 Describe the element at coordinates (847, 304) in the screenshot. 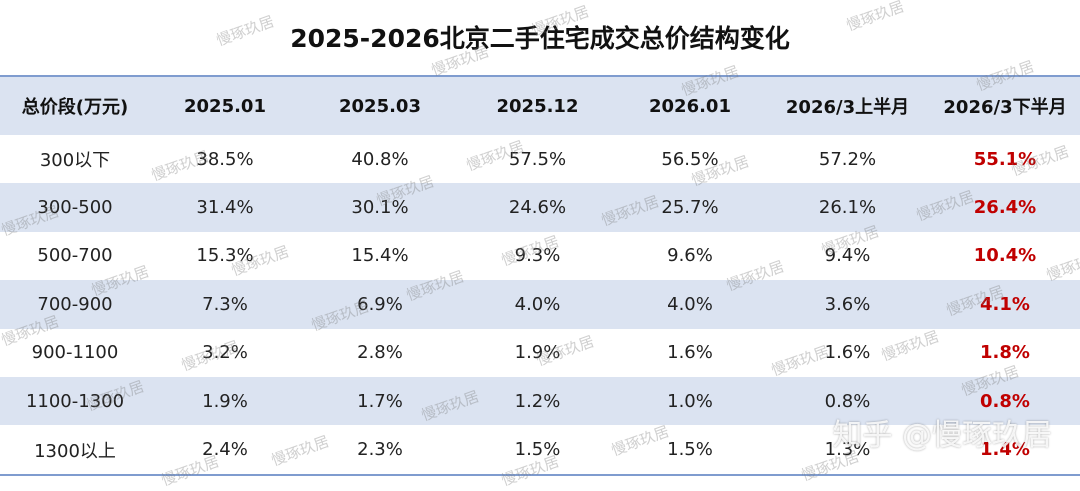

I see `share-cell: 3.6%` at that location.